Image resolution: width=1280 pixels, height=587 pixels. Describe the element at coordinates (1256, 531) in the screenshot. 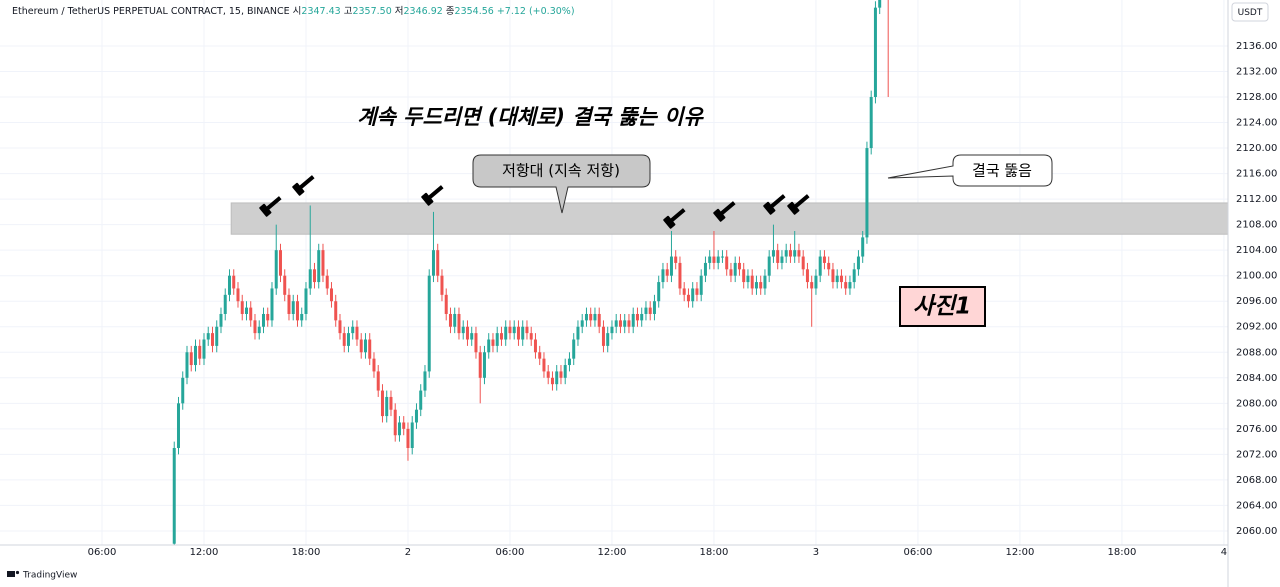

I see `y-tick-label: 2060.00` at that location.